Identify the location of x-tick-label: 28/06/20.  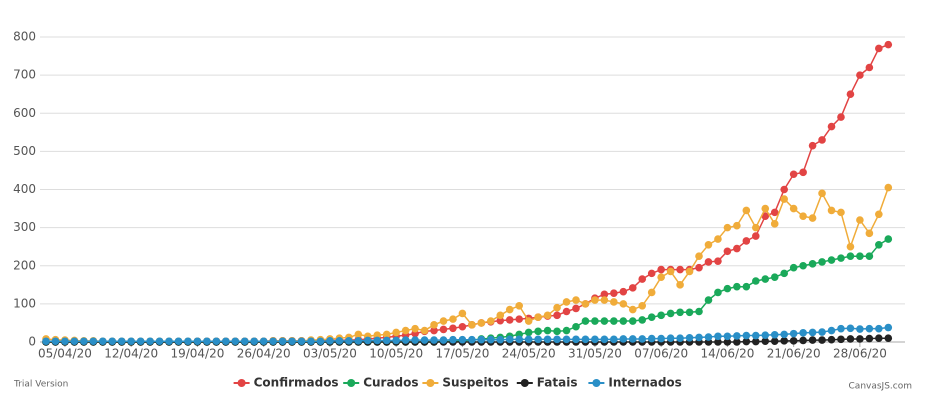
(860, 354).